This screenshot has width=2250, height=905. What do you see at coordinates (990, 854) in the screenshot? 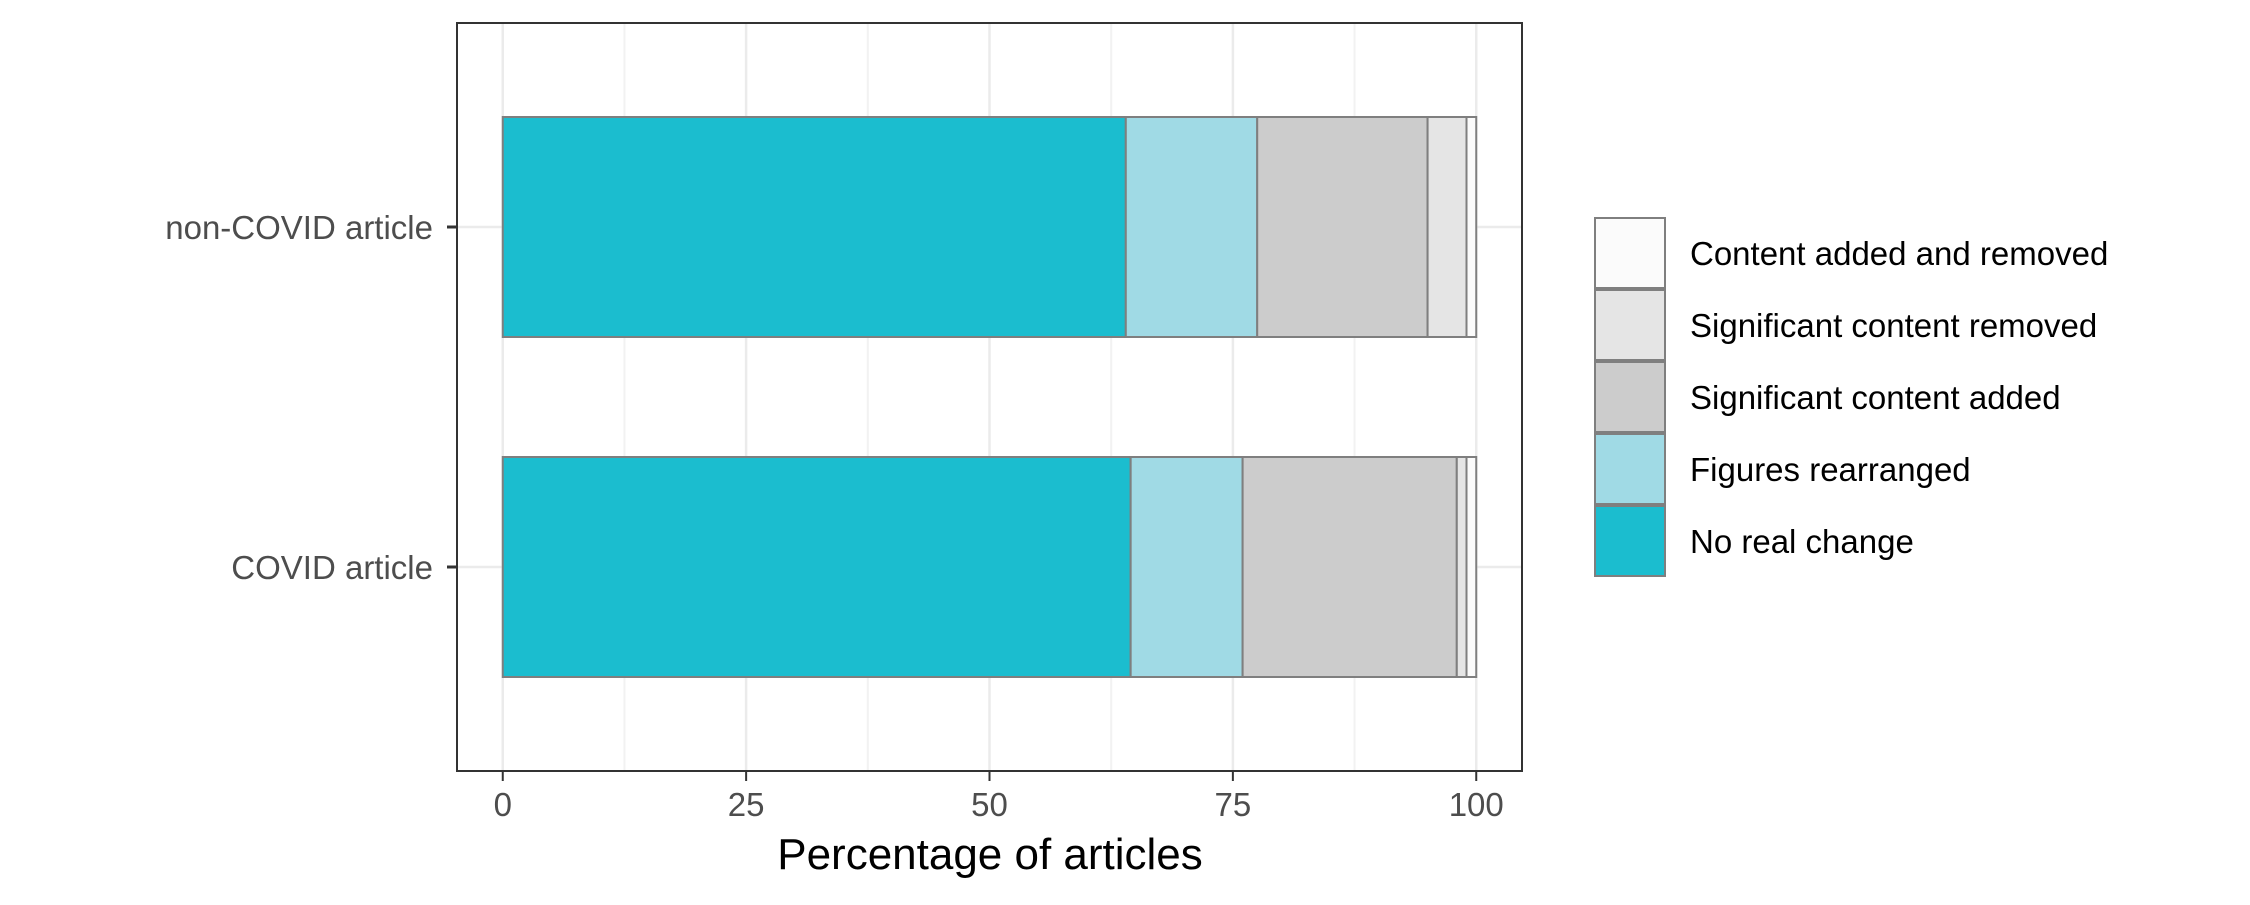
I see `x-axis-title: Percentage of articles` at bounding box center [990, 854].